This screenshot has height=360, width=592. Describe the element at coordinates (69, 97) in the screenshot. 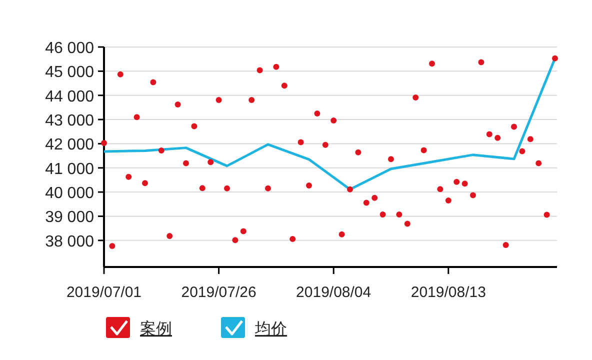

I see `y-tick-label: 44 000` at that location.